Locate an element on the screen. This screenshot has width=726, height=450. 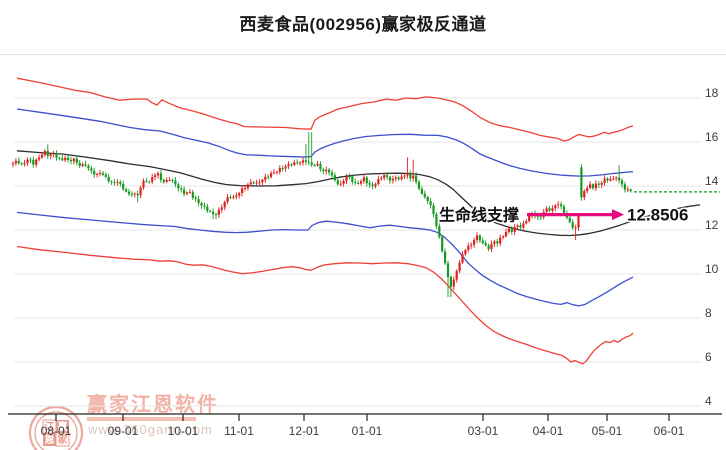
y-axis-label: 8 is located at coordinates (708, 313).